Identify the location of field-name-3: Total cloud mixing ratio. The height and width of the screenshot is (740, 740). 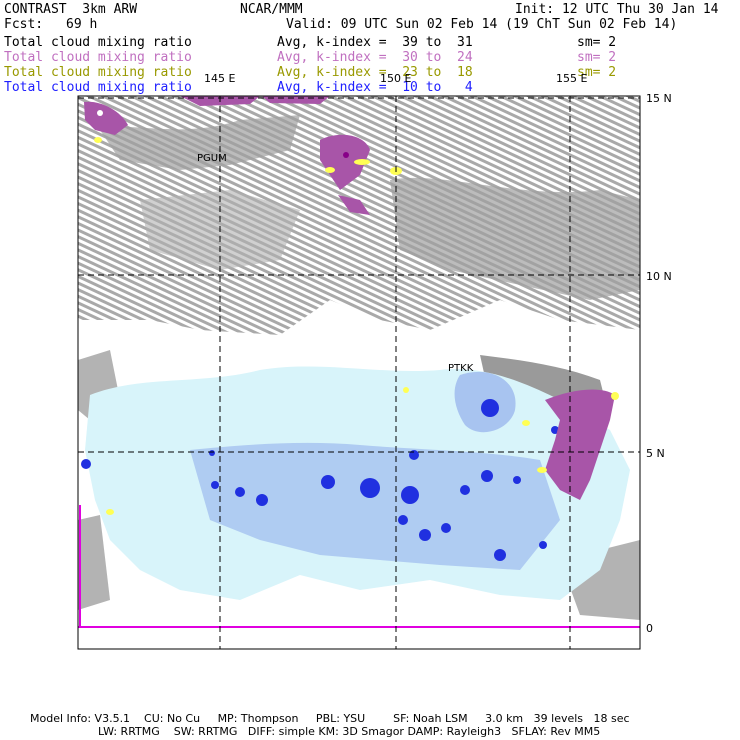
(98, 72).